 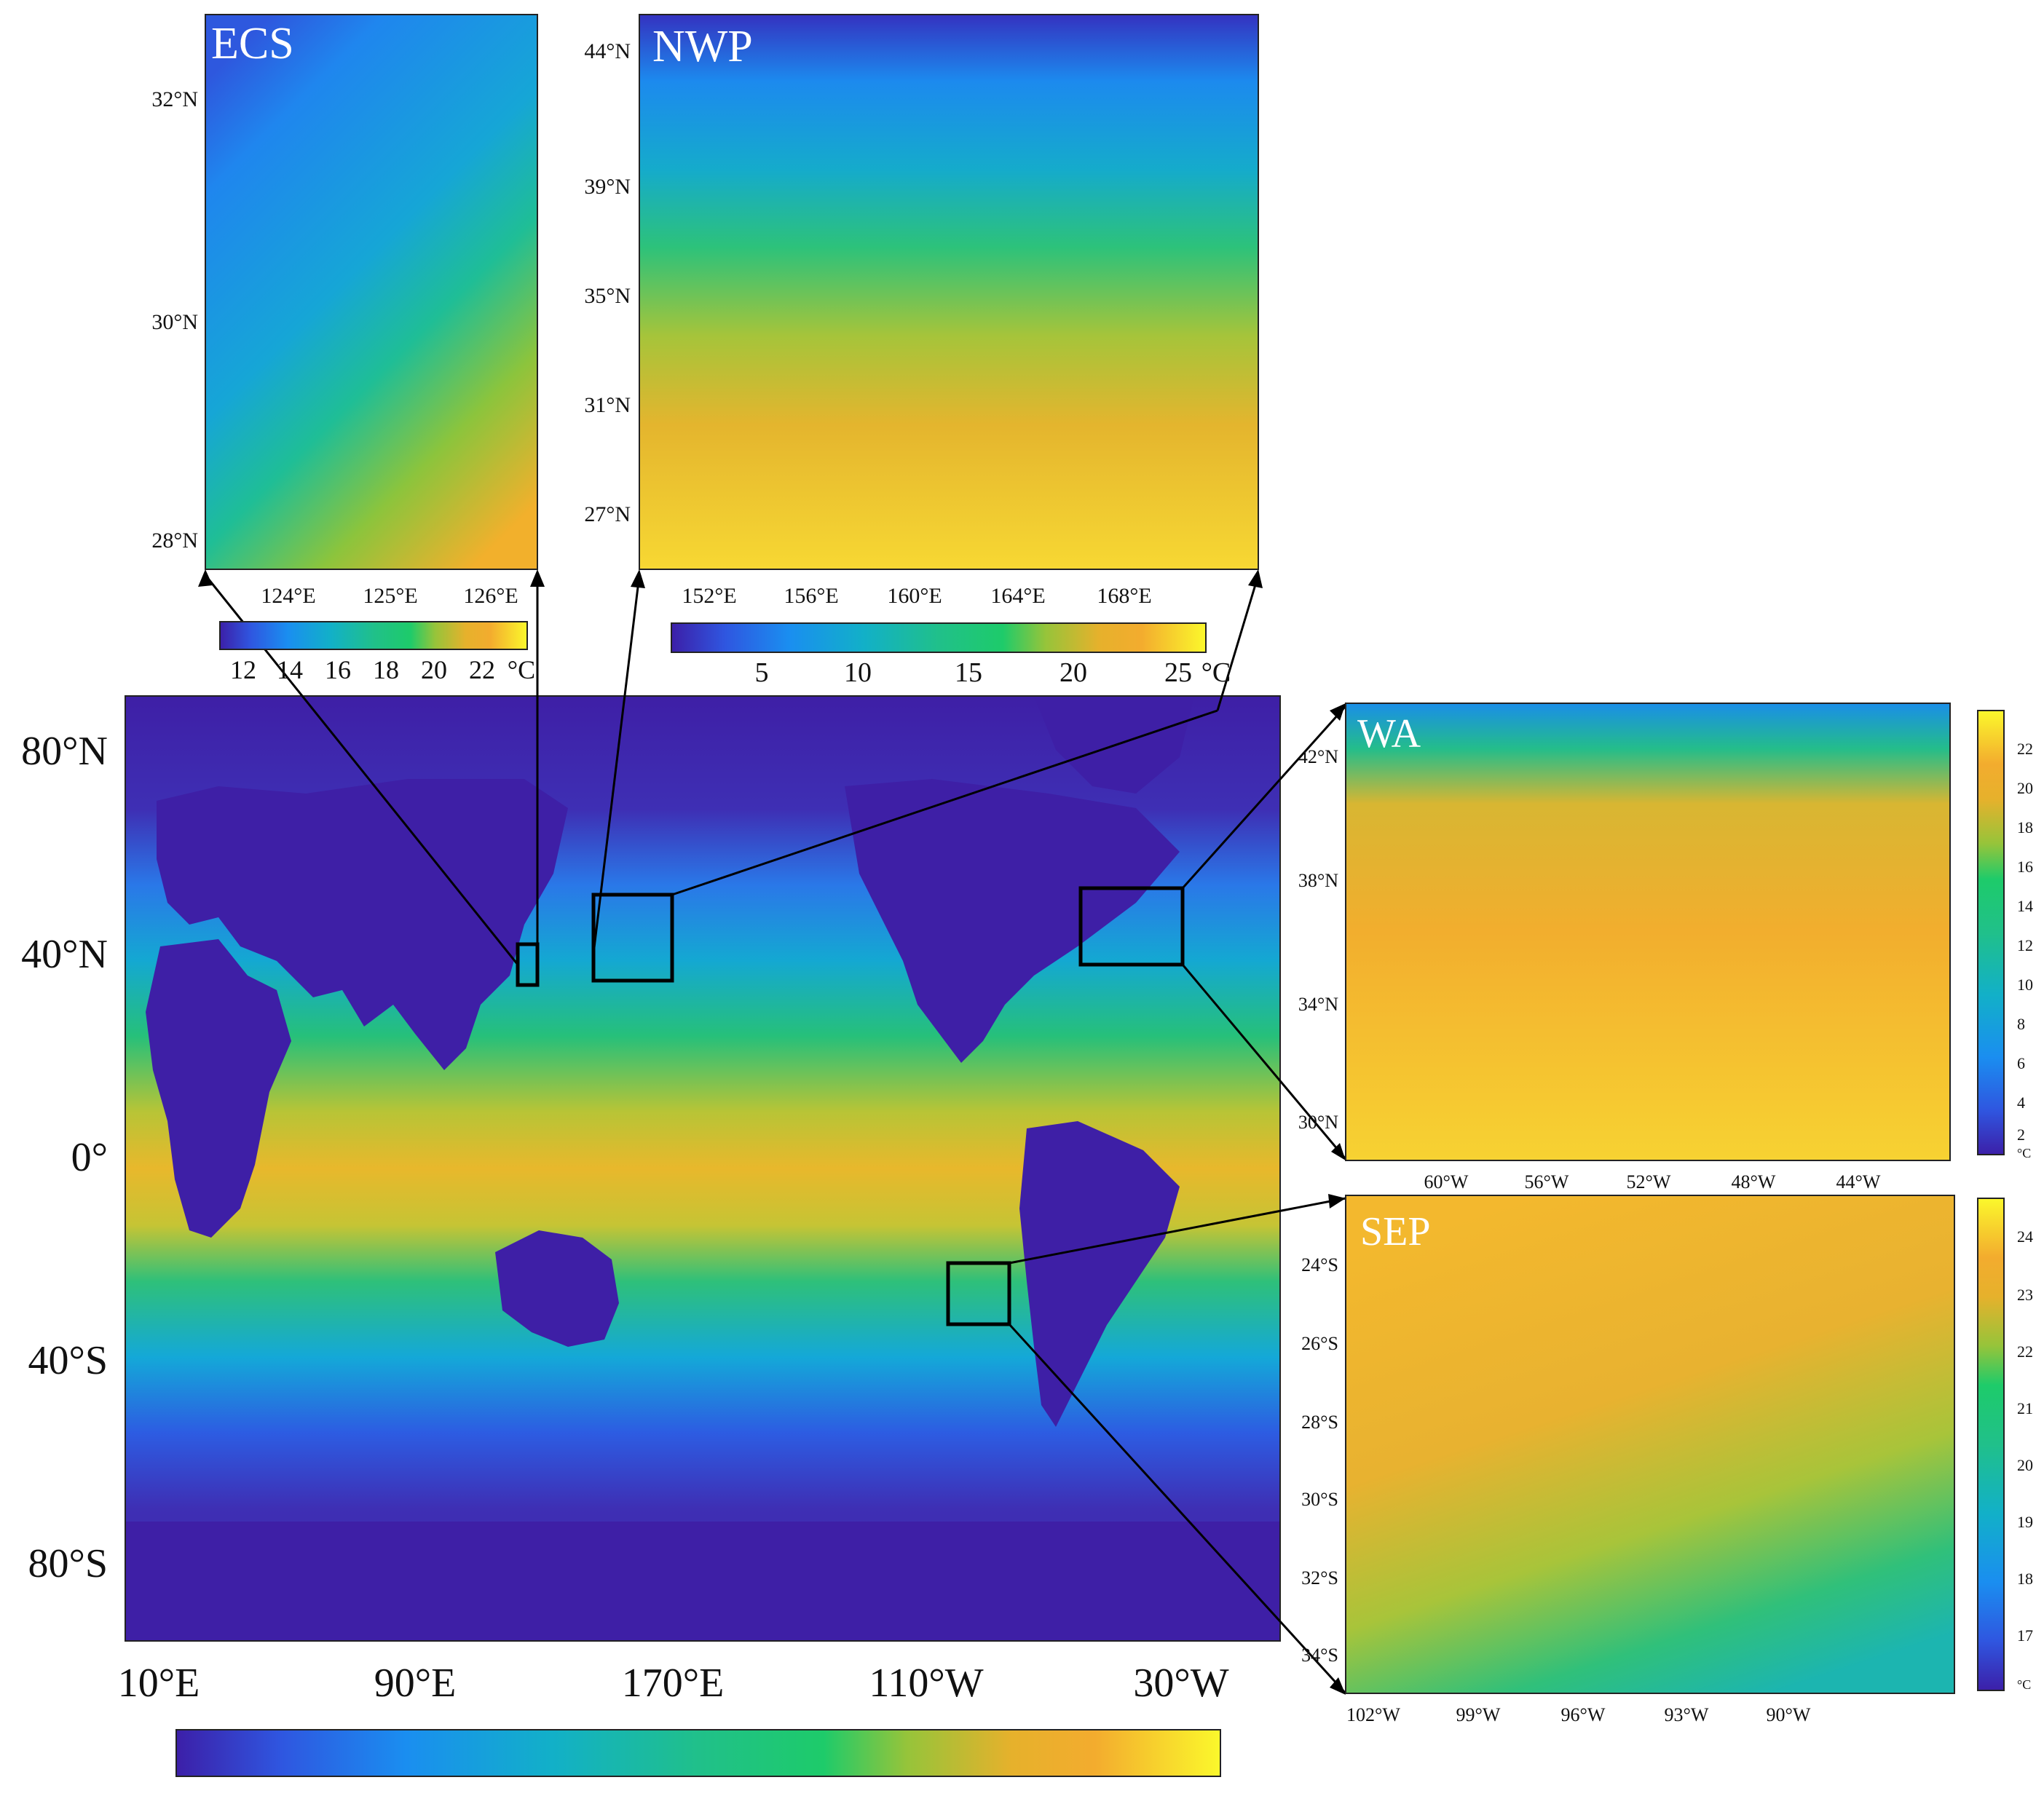 What do you see at coordinates (616, 764) in the screenshot?
I see `nwp-connector-left` at bounding box center [616, 764].